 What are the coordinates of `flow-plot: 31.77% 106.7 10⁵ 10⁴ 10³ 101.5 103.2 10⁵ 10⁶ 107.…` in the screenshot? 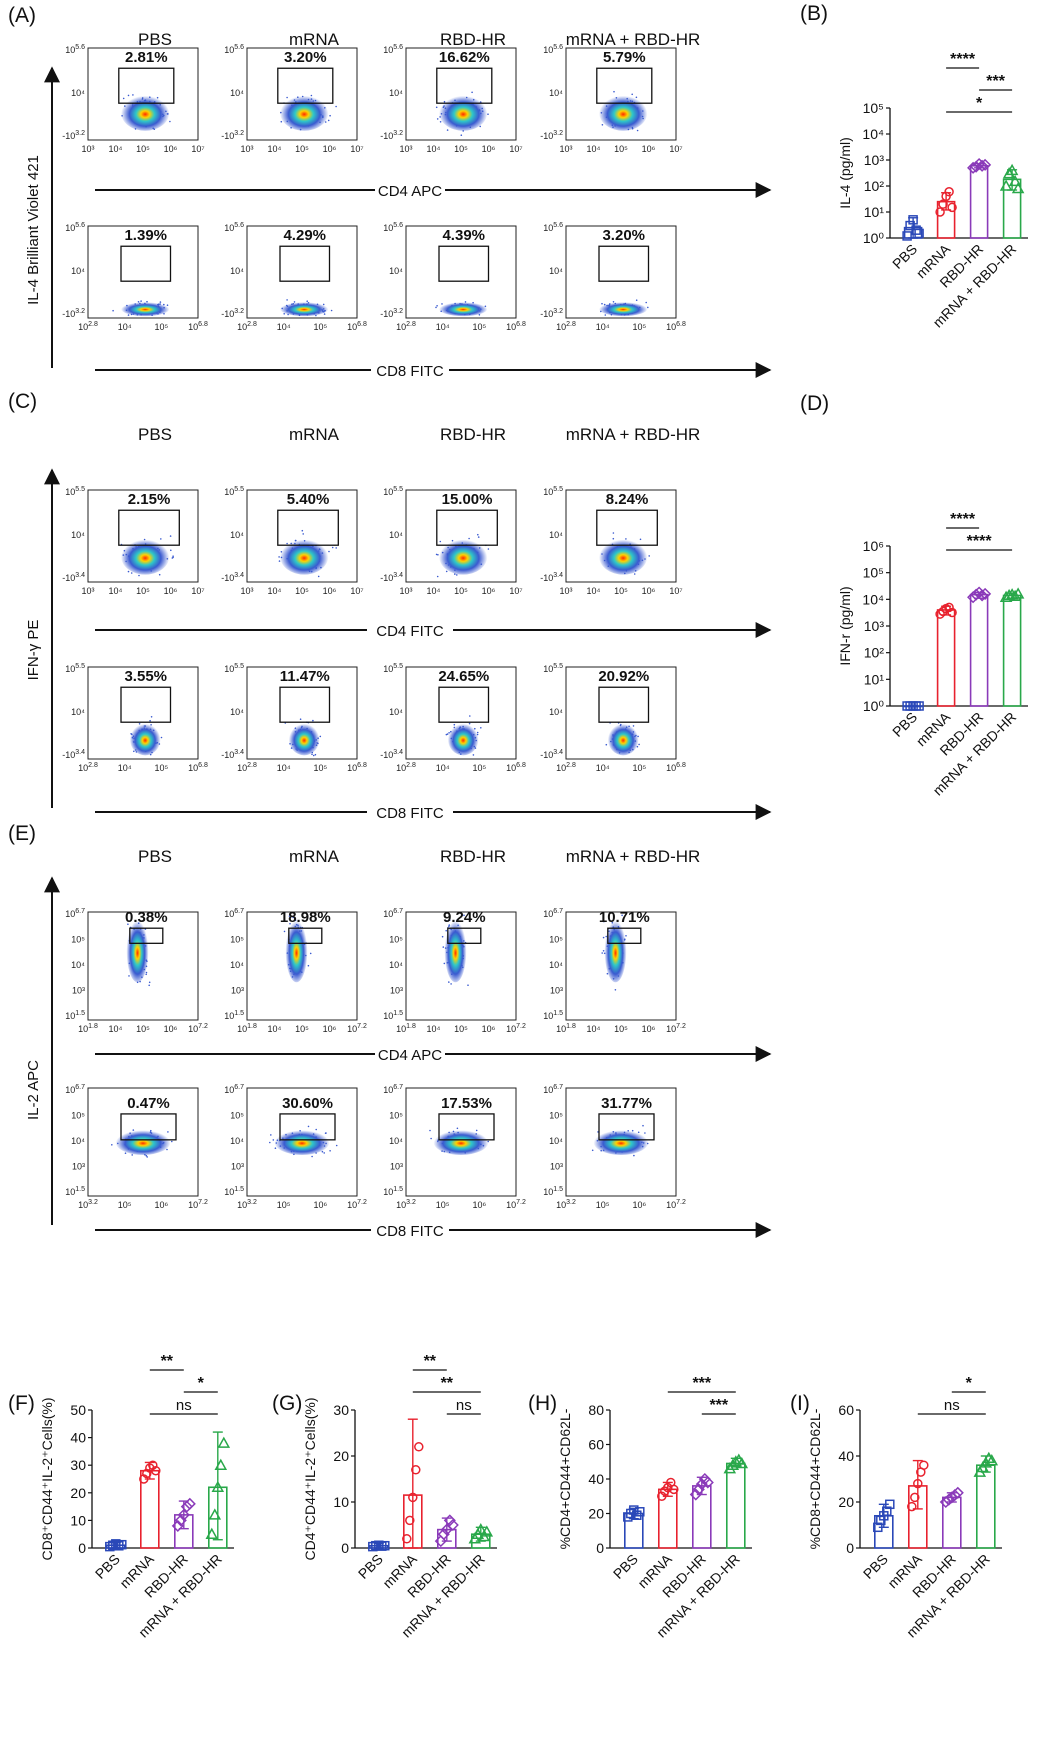 It's located at (614, 1147).